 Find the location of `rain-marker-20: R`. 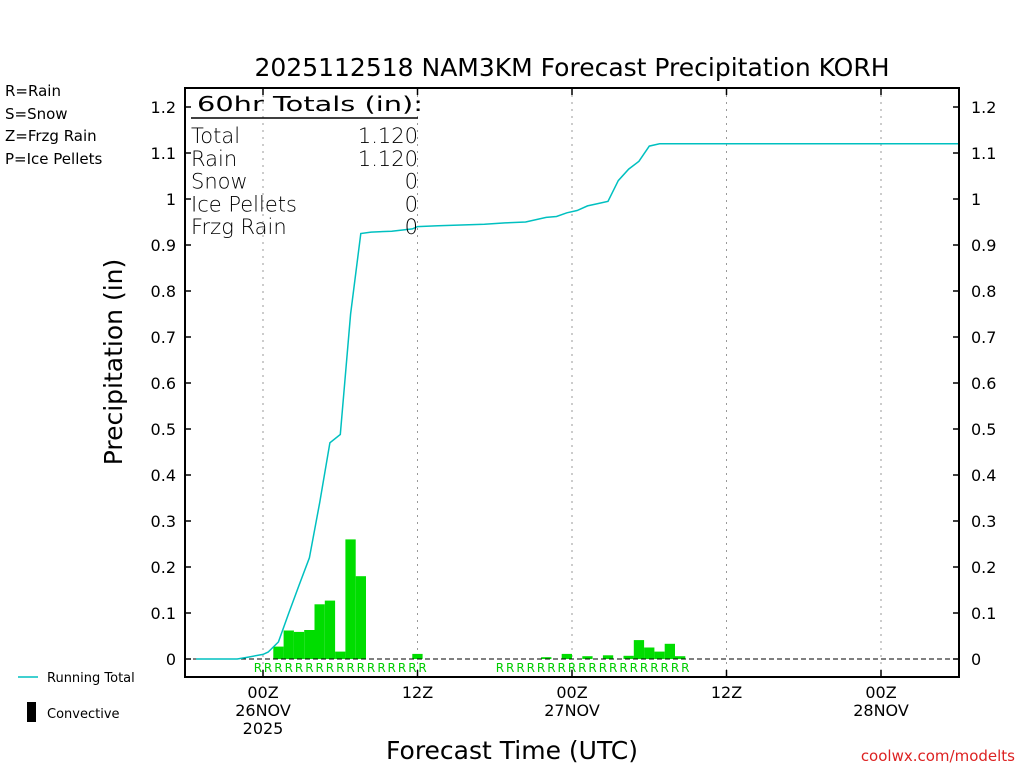

rain-marker-20: R is located at coordinates (531, 668).